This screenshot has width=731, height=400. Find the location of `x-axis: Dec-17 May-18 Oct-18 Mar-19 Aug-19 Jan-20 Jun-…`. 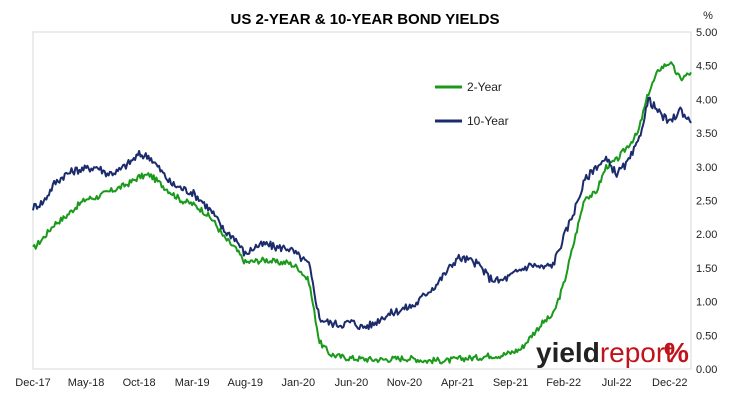

x-axis: Dec-17 May-18 Oct-18 Mar-19 Aug-19 Jan-20 Jun-… is located at coordinates (351, 383).